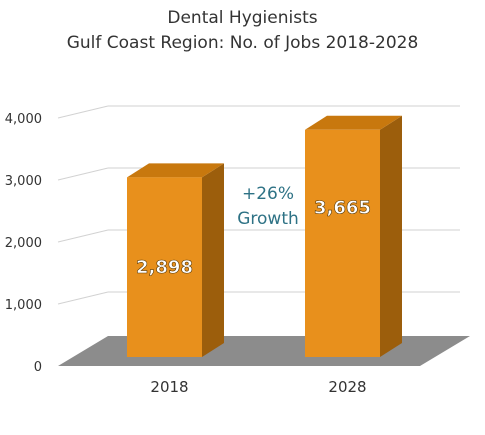  Describe the element at coordinates (23, 181) in the screenshot. I see `y-tick-label: 3,000` at that location.